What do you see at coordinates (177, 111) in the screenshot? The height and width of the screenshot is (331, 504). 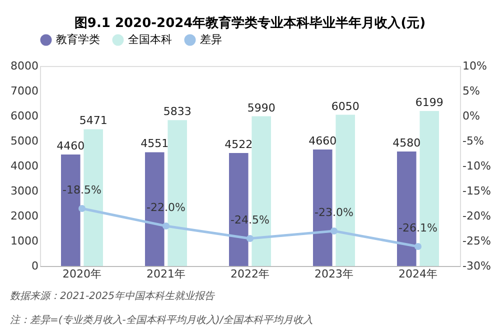 I see `data-label: 5833` at bounding box center [177, 111].